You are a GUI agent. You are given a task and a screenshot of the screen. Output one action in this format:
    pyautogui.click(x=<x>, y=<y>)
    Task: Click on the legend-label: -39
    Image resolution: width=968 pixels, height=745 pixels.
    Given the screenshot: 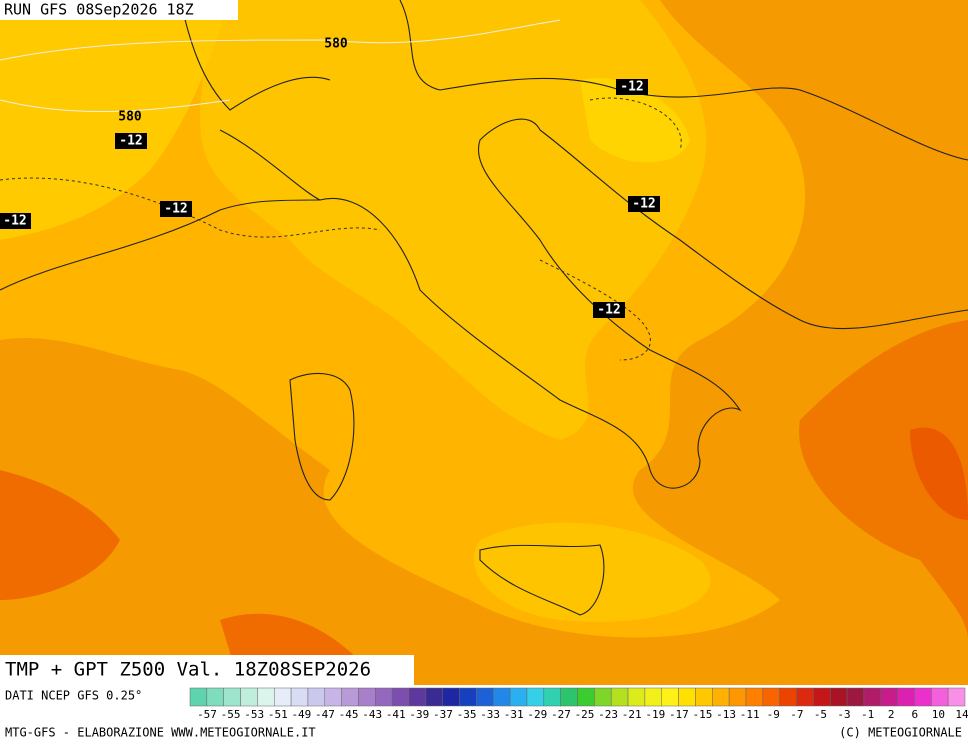 What is the action you would take?
    pyautogui.click(x=419, y=714)
    